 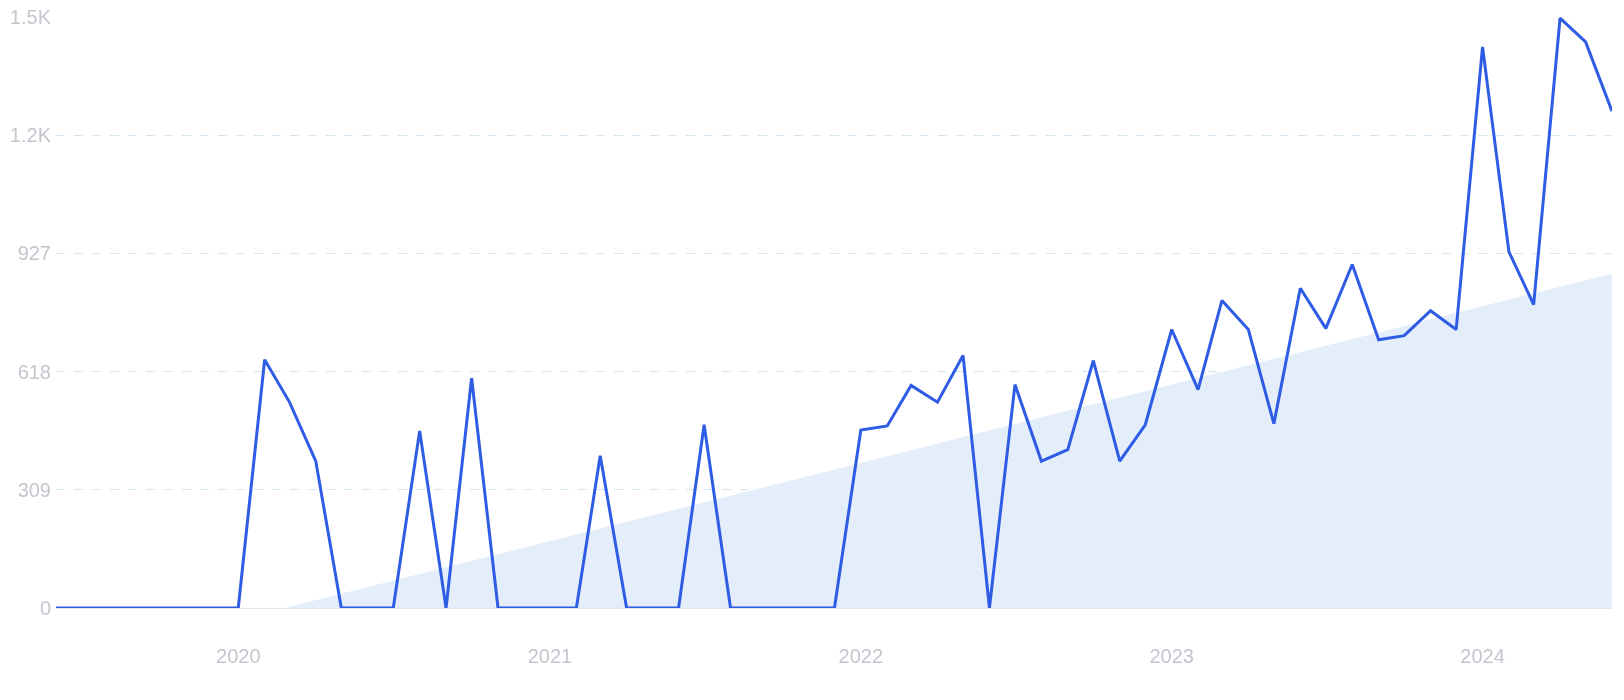 I want to click on y-tick-label: 927, so click(x=34, y=253).